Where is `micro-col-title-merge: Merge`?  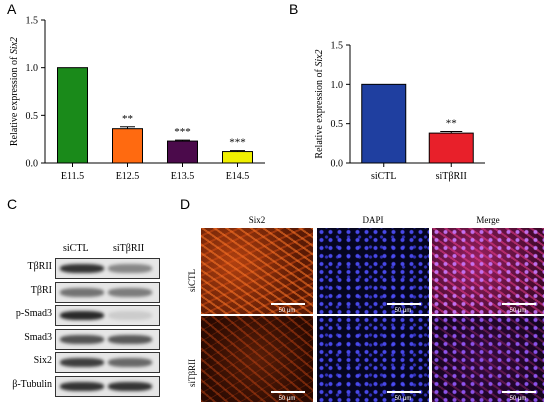 micro-col-title-merge: Merge is located at coordinates (488, 220).